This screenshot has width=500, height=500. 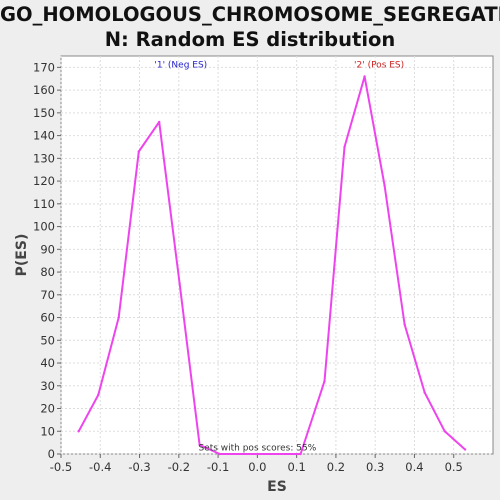 I want to click on y-tick-label: 30, so click(x=47, y=386).